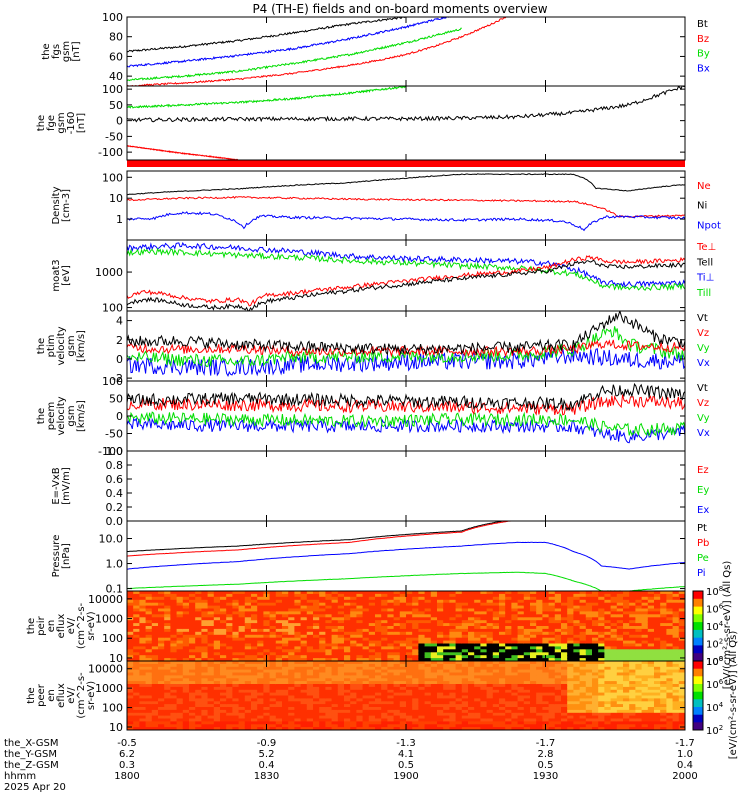  Describe the element at coordinates (56, 205) in the screenshot. I see `y-axis-label-line: Density` at that location.